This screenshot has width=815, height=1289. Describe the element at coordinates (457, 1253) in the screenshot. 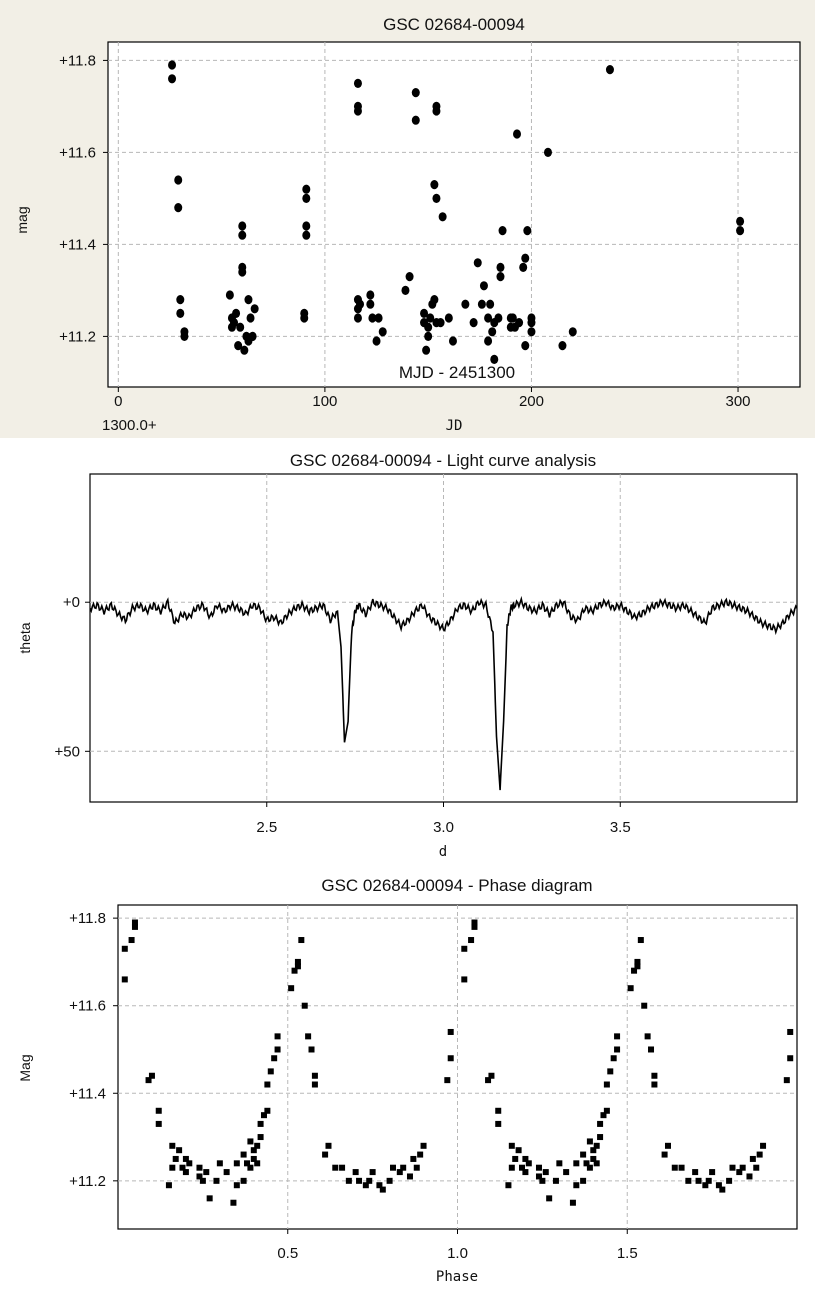

I see `x-tick-label: 1.0` at that location.